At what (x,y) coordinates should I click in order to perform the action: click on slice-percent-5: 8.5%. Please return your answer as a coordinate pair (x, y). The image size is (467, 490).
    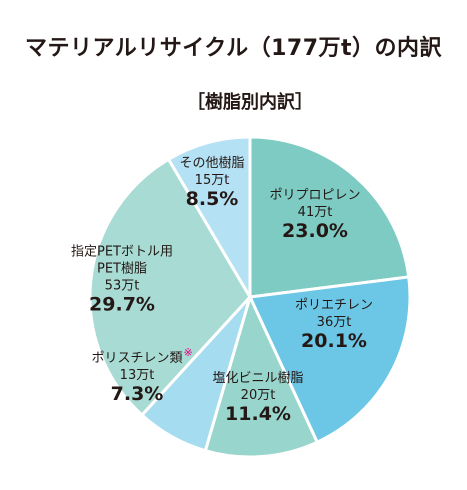
    Looking at the image, I should click on (212, 199).